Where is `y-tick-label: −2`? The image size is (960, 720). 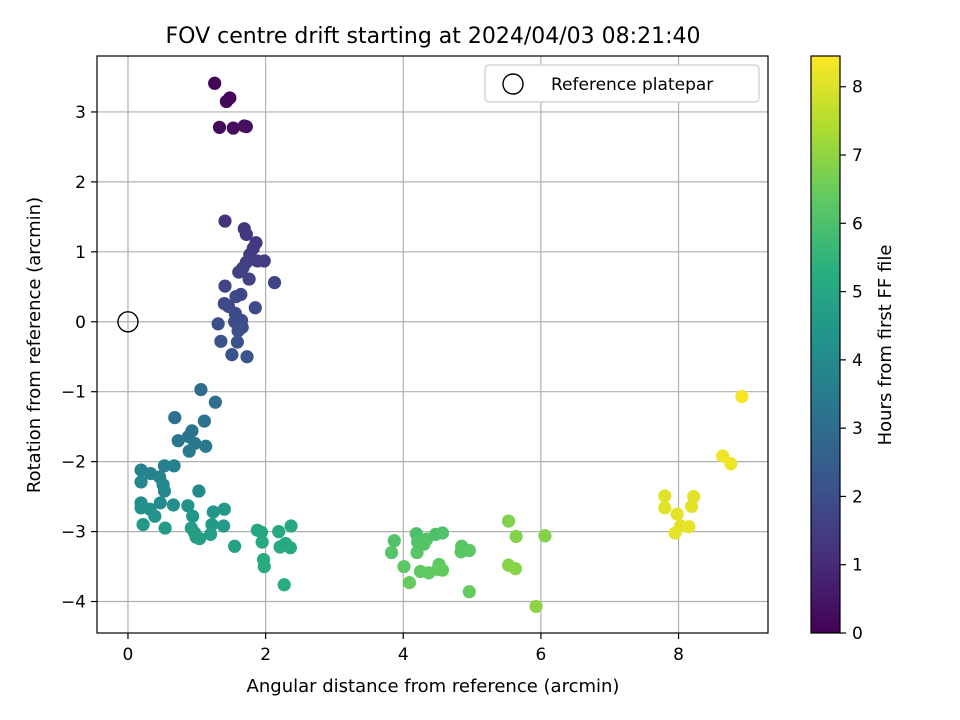
y-tick-label: −2 is located at coordinates (73, 463).